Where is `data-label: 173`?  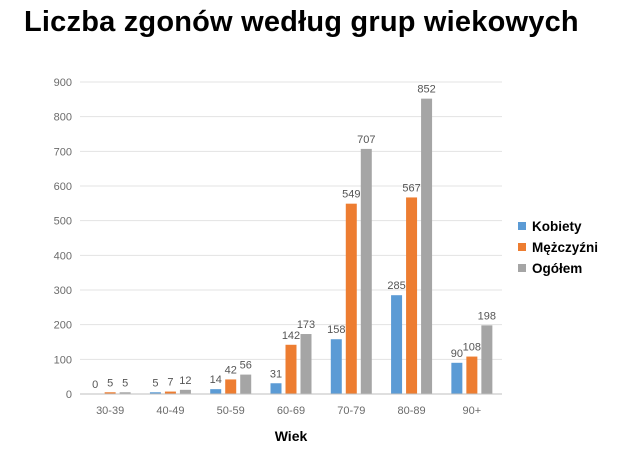 data-label: 173 is located at coordinates (306, 325).